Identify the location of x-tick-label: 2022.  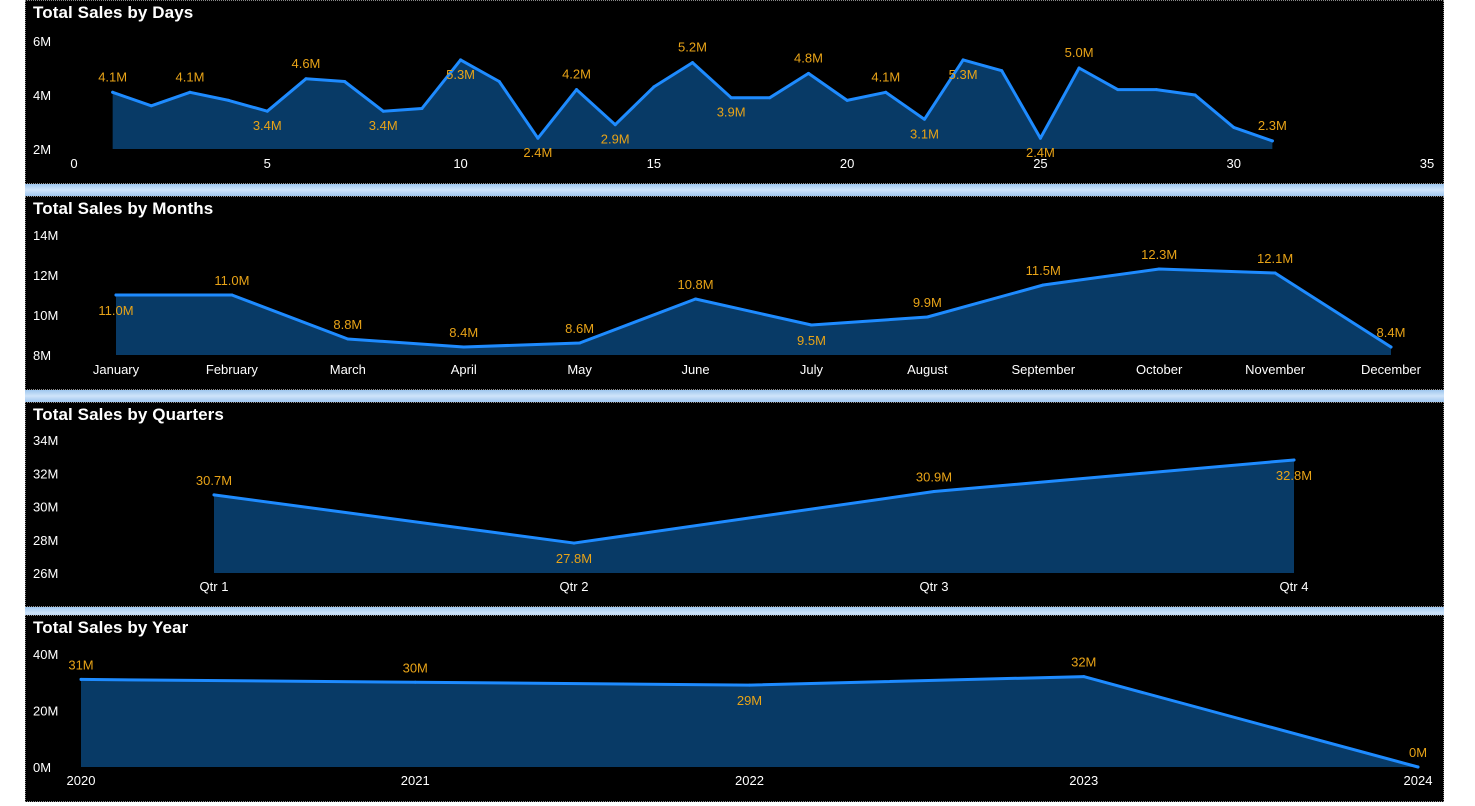
(749, 780).